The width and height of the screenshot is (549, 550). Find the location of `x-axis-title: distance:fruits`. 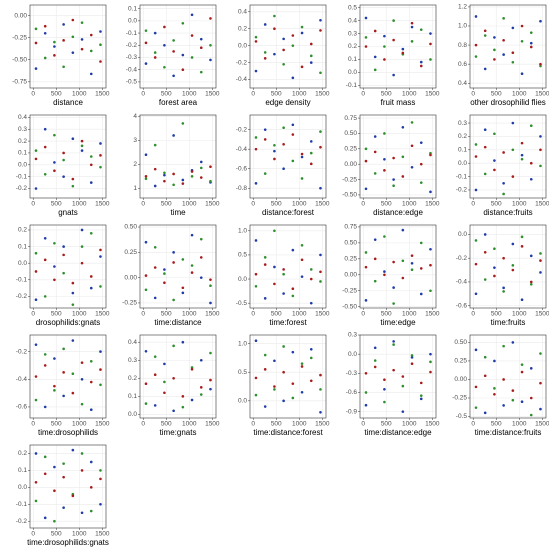

x-axis-title: distance:fruits is located at coordinates (507, 212).